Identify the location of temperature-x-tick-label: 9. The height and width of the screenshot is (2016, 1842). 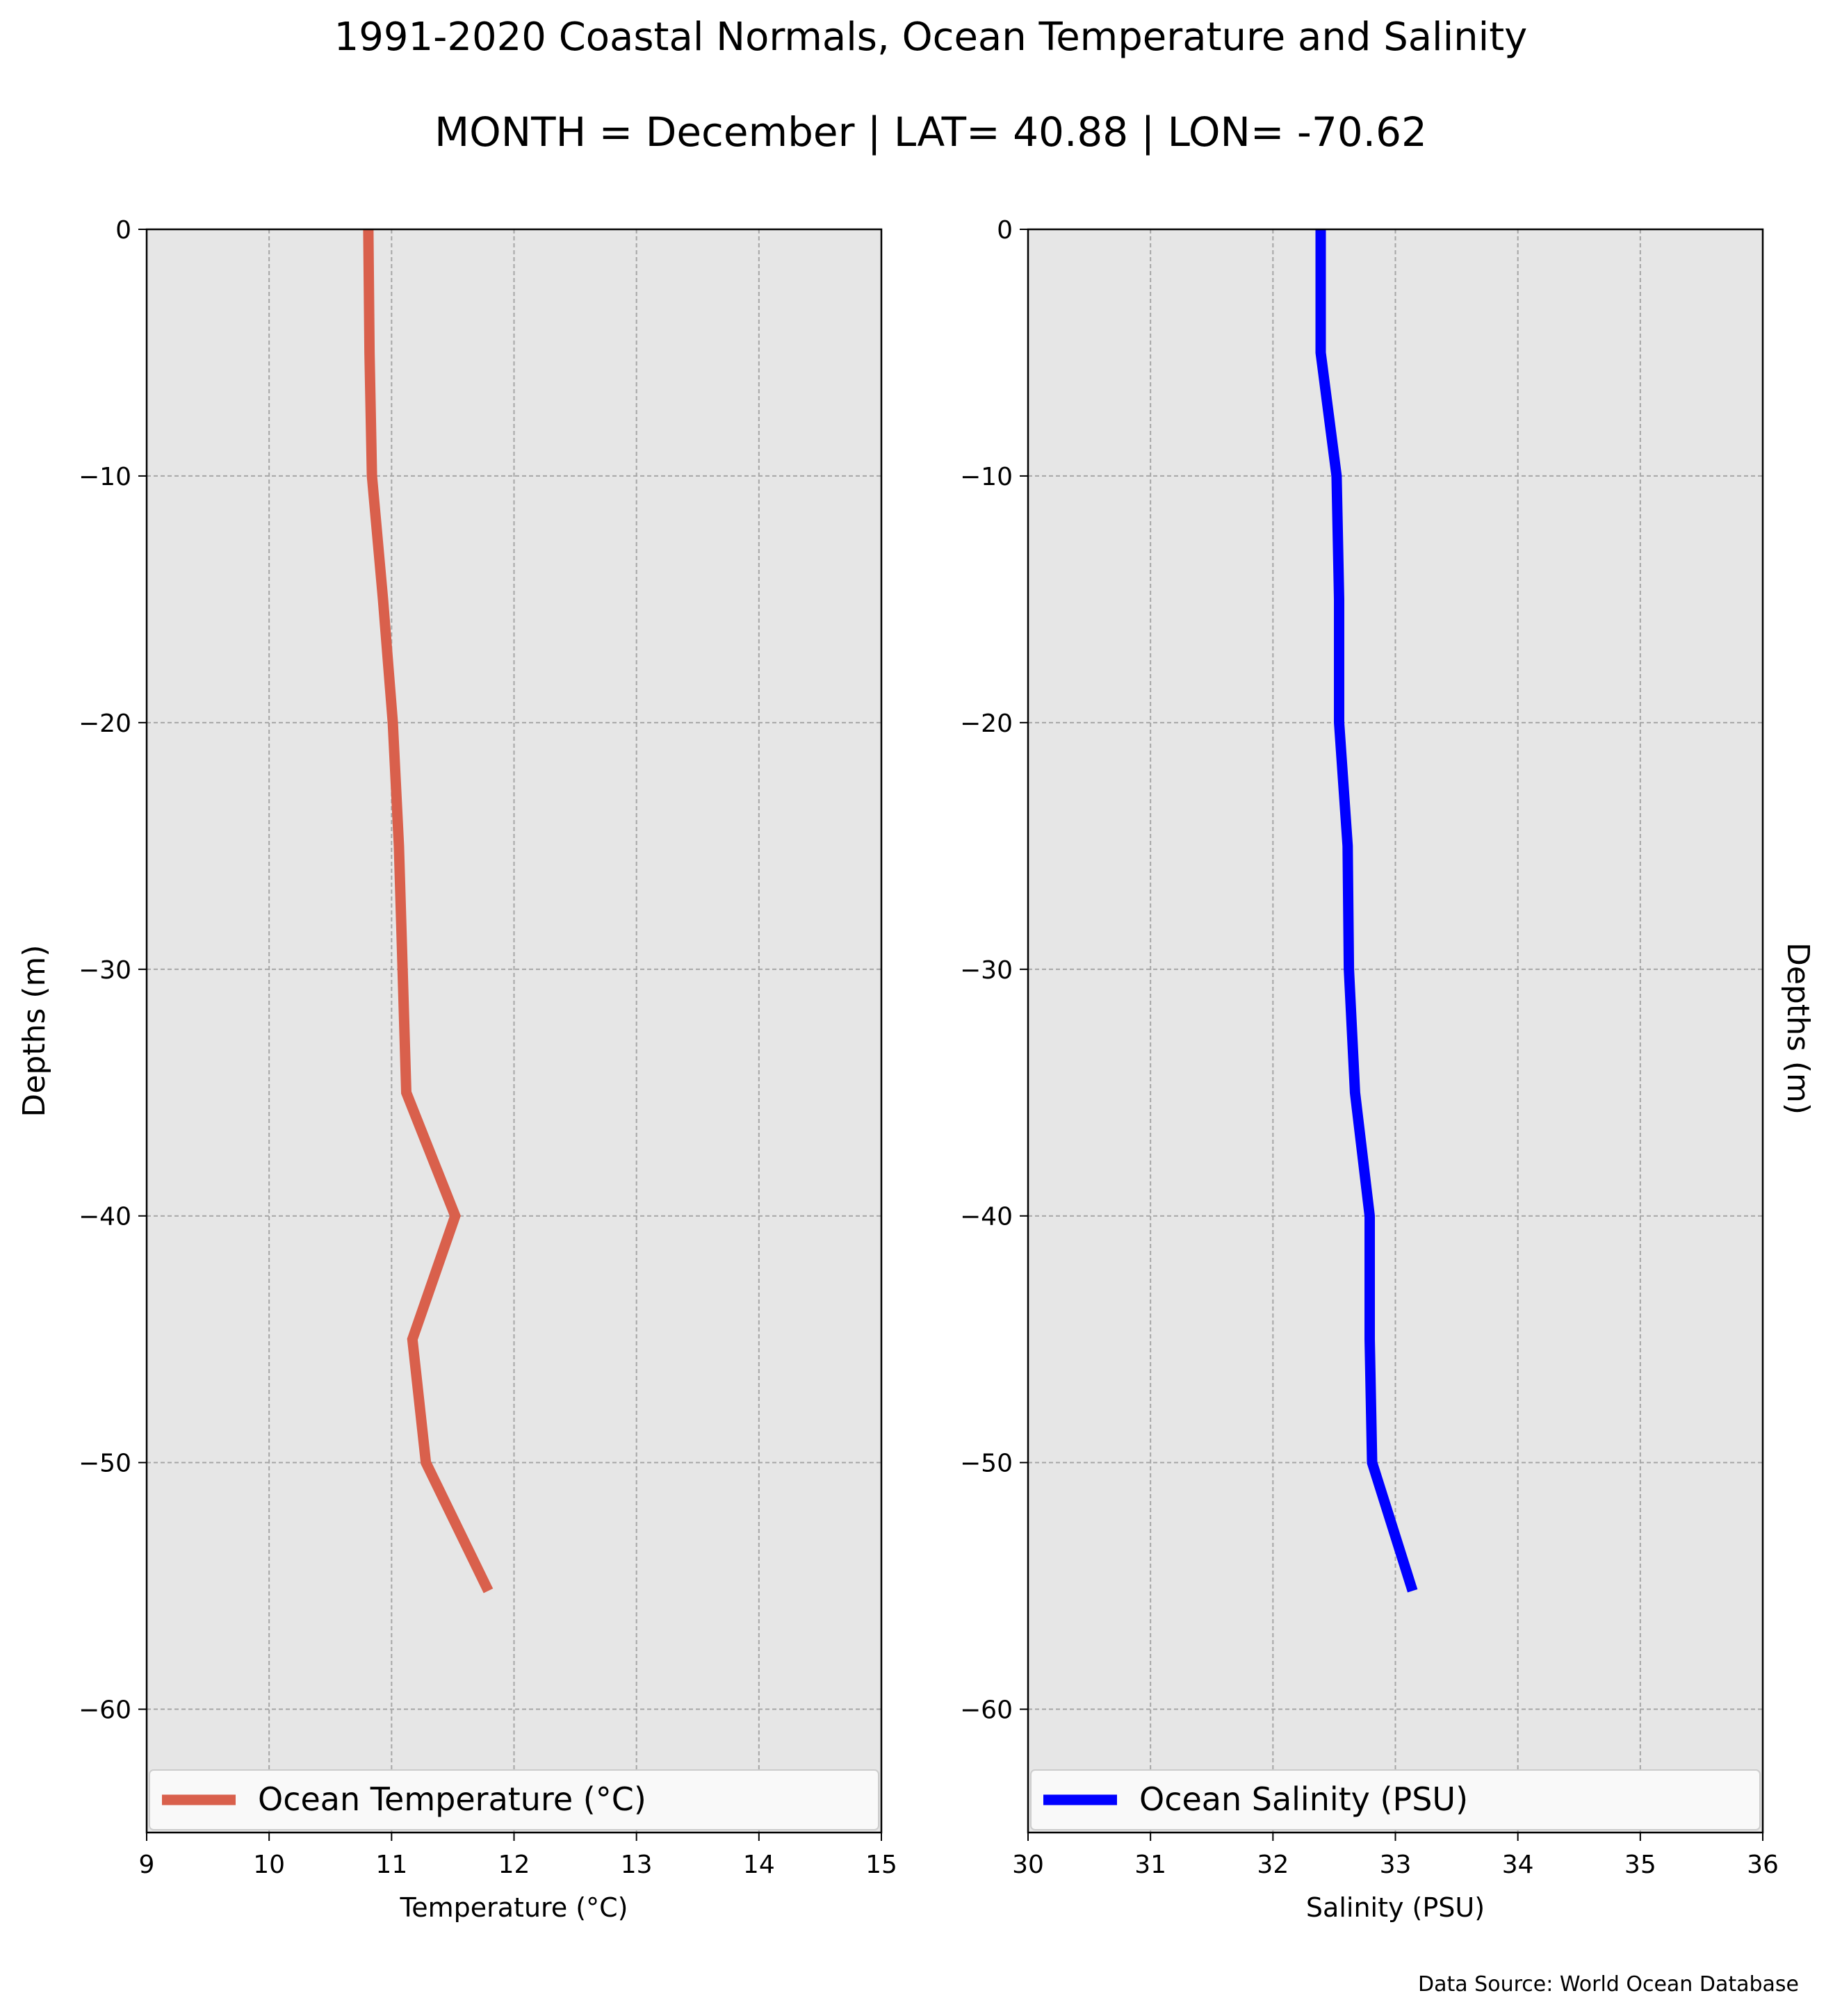
(147, 1865).